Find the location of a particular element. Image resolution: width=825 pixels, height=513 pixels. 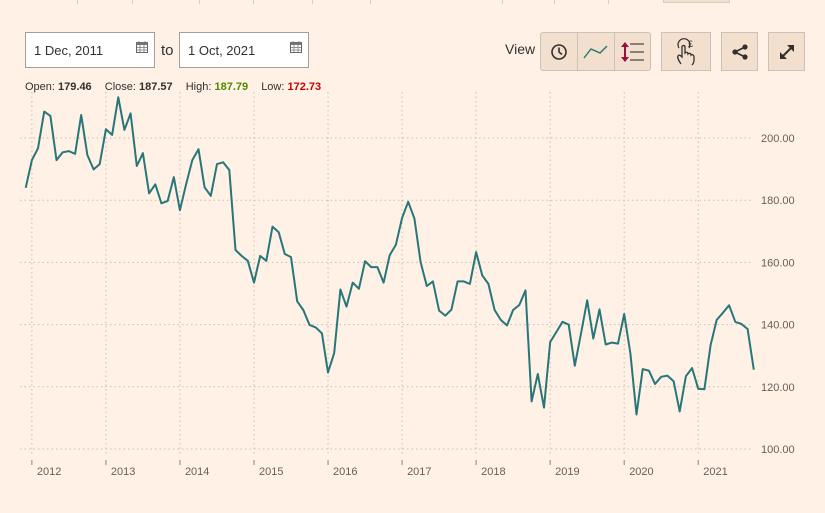

open-label: Open: is located at coordinates (40, 87).